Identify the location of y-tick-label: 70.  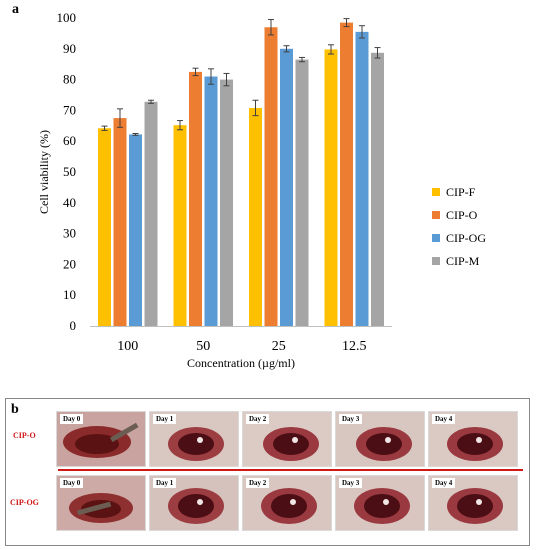
(69, 109).